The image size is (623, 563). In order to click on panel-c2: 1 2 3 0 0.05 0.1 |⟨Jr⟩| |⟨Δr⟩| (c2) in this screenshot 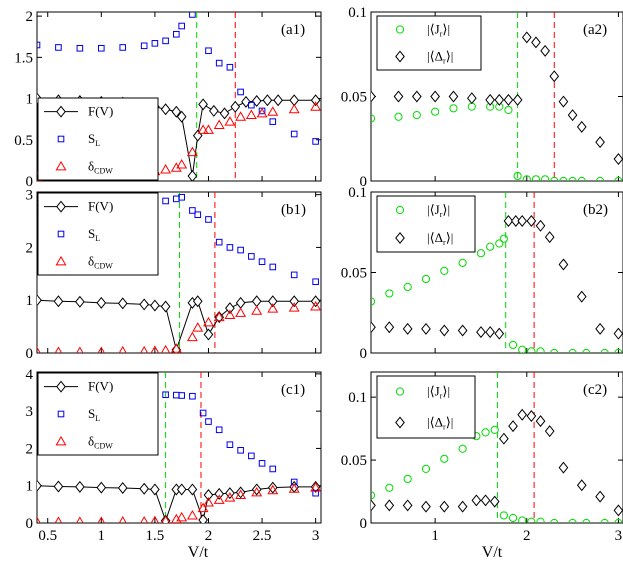, I will do `click(482, 457)`.